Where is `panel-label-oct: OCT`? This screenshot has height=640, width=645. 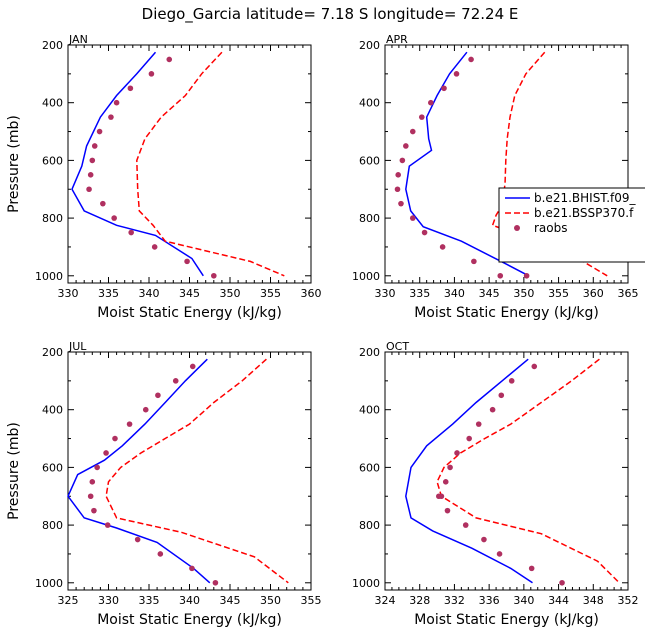 panel-label-oct: OCT is located at coordinates (397, 346).